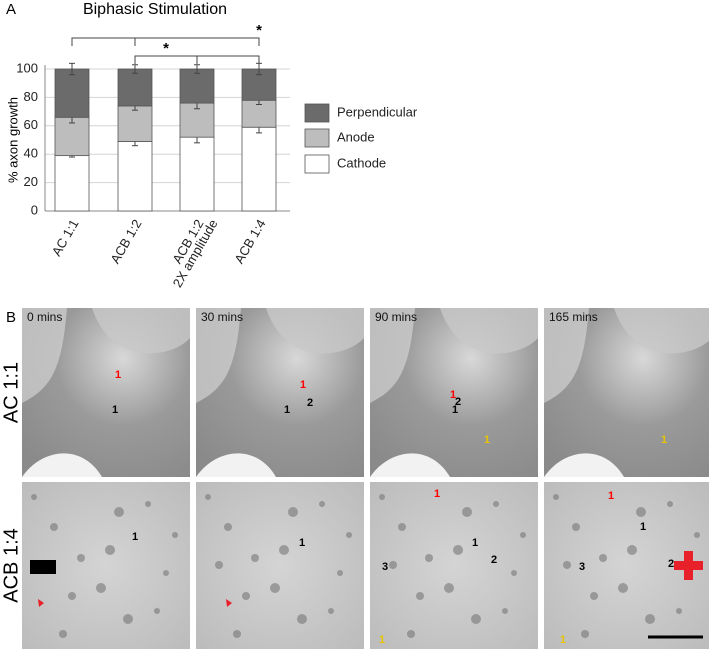  Describe the element at coordinates (229, 603) in the screenshot. I see `arrow` at that location.